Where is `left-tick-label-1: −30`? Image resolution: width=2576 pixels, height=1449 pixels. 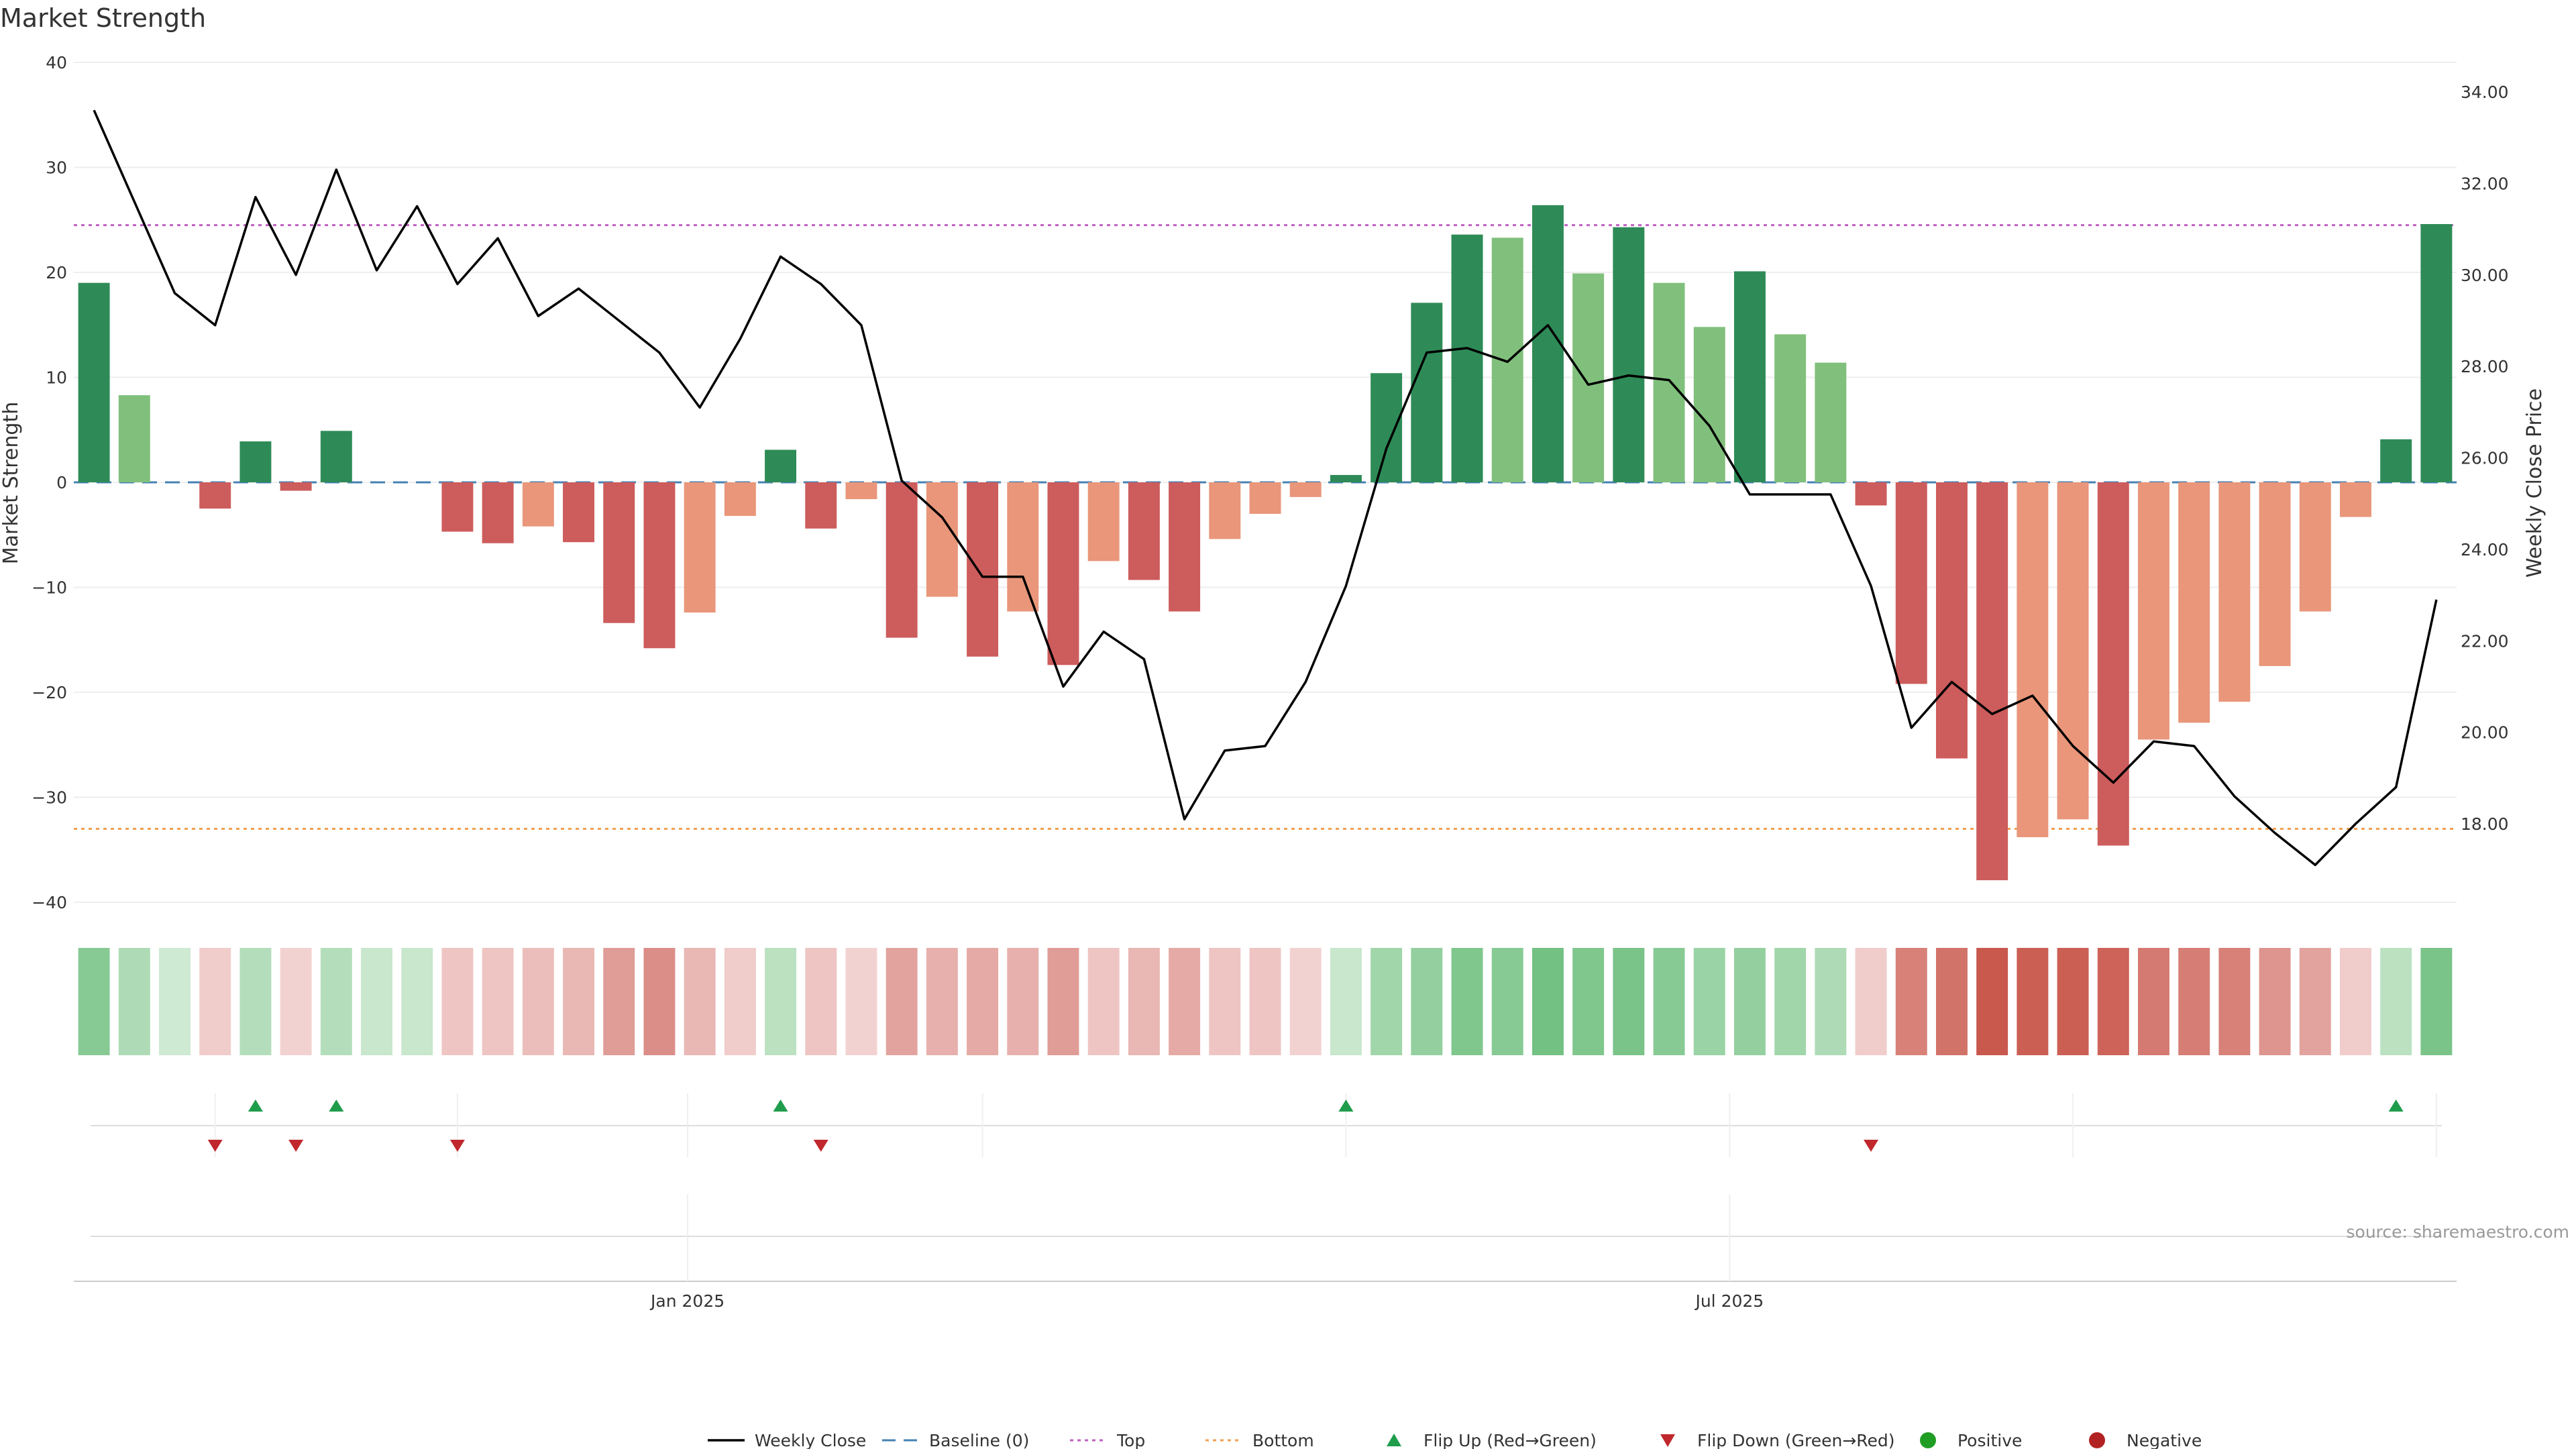
left-tick-label-1: −30 is located at coordinates (49, 798).